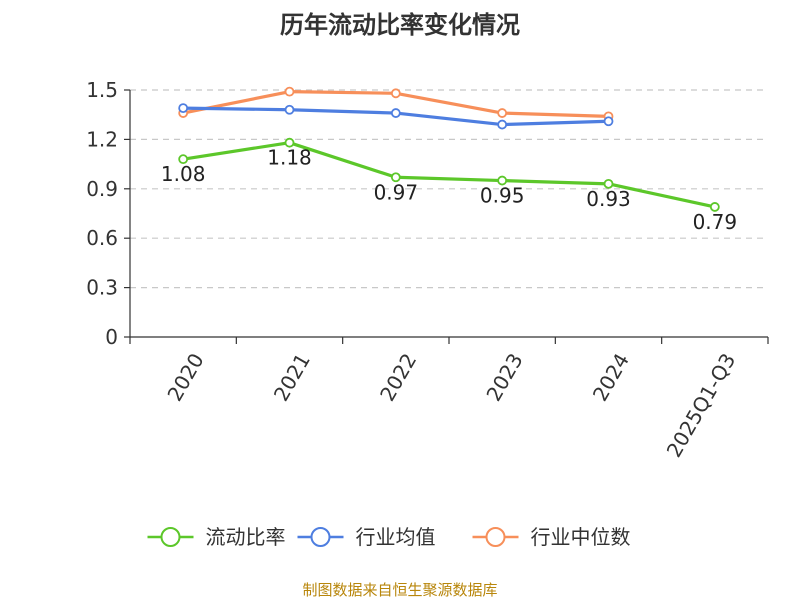  I want to click on y-tick-label: 1.2, so click(102, 139).